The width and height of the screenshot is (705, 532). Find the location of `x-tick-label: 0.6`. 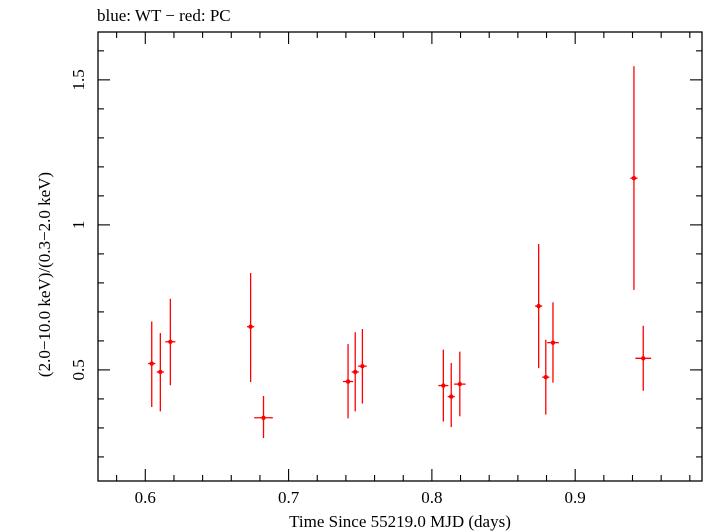

x-tick-label: 0.6 is located at coordinates (145, 497).